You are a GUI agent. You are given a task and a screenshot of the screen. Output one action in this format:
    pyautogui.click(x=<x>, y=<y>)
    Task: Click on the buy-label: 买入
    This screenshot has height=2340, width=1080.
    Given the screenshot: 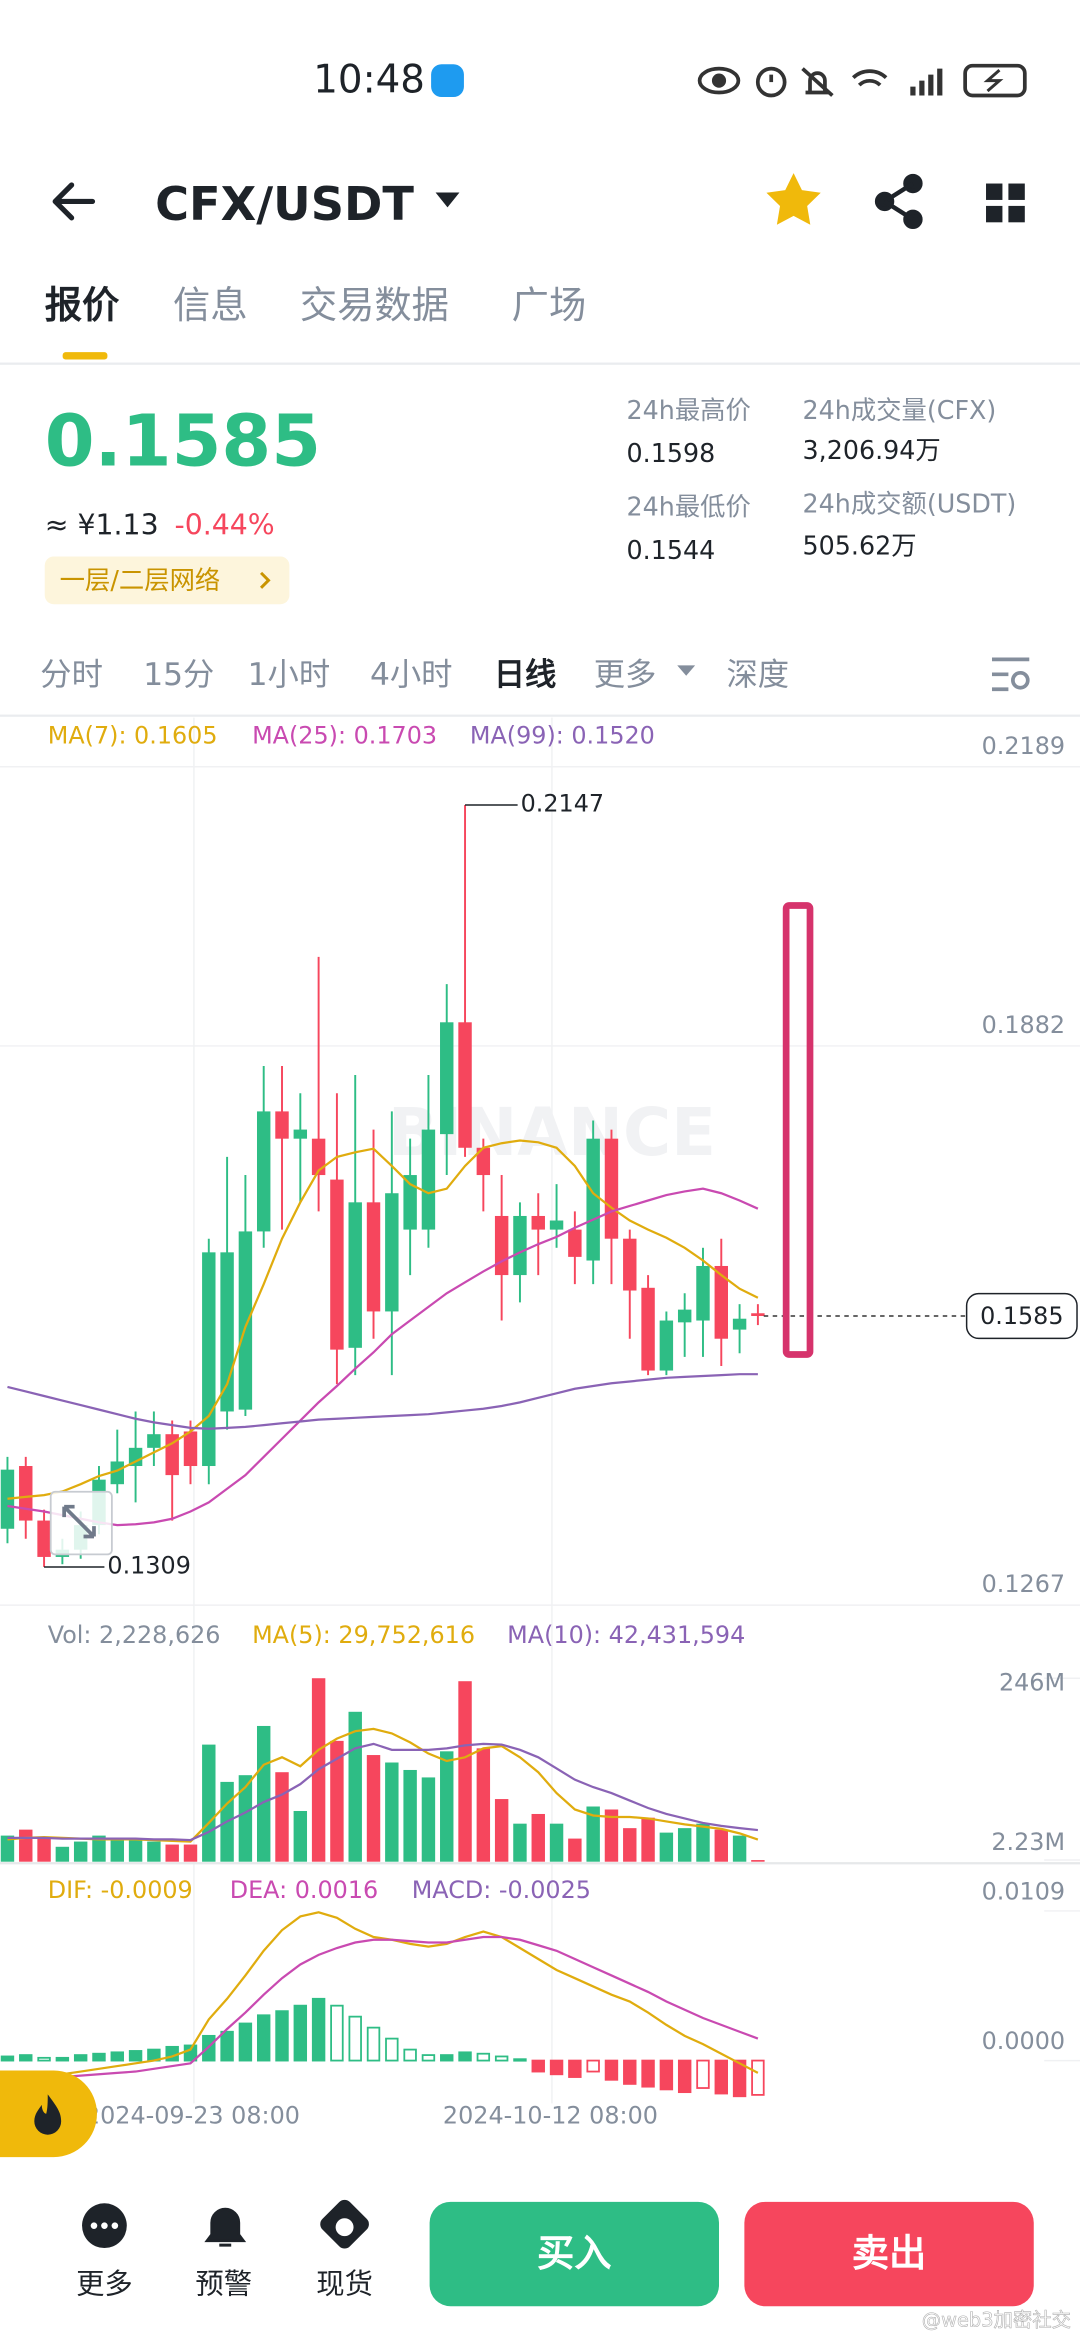 What is the action you would take?
    pyautogui.click(x=574, y=2253)
    